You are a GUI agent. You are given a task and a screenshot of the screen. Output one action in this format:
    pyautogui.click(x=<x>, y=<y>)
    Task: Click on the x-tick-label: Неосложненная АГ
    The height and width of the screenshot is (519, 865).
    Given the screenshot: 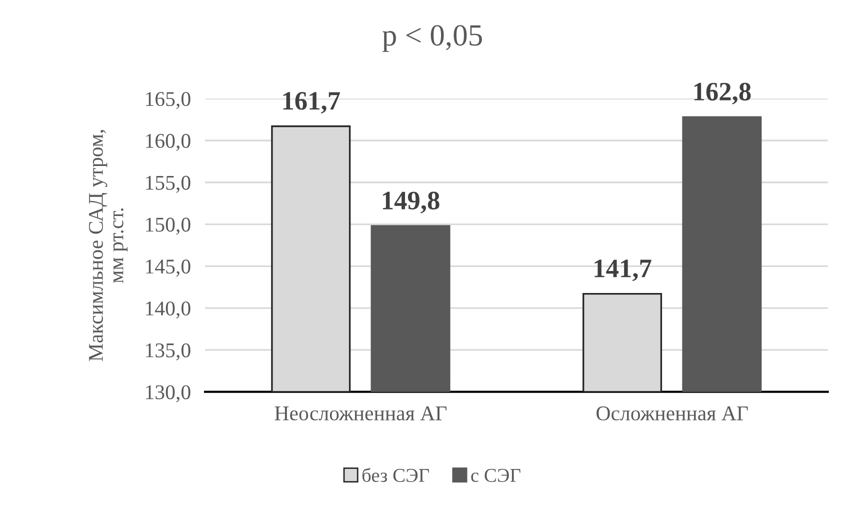 What is the action you would take?
    pyautogui.click(x=360, y=413)
    